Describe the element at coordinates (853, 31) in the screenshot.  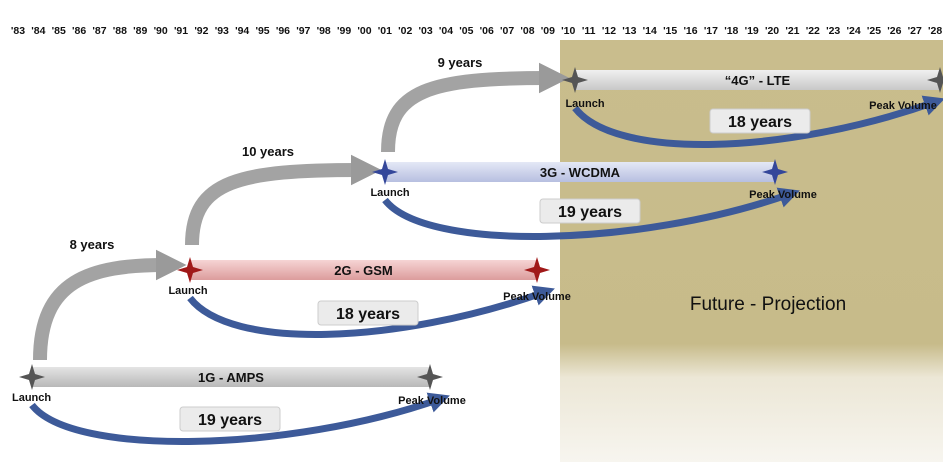
I see `year-label: '24` at that location.